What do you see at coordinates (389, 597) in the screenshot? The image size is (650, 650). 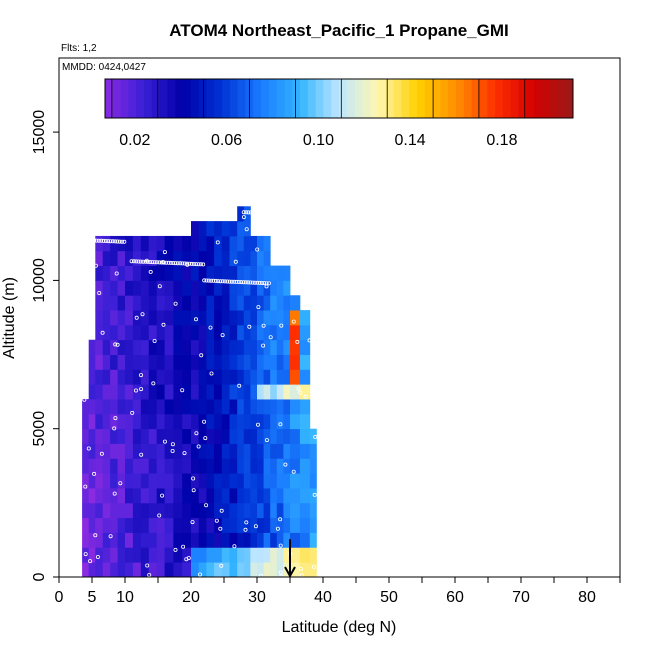 I see `x-tick-label: 50` at bounding box center [389, 597].